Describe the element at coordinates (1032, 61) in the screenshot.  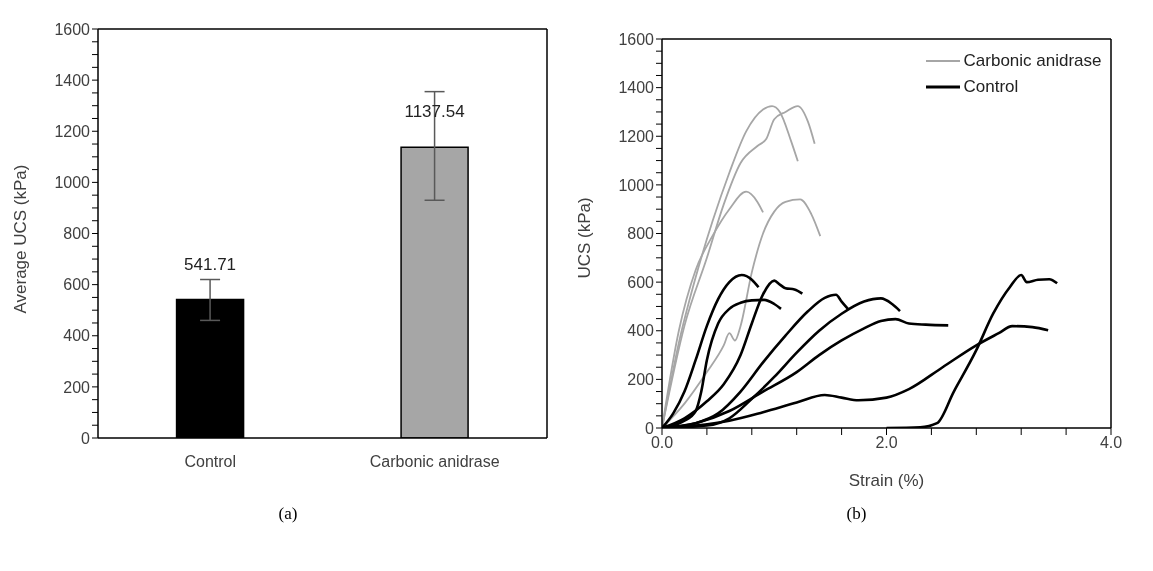
I see `legend-label: Carbonic anidrase` at that location.